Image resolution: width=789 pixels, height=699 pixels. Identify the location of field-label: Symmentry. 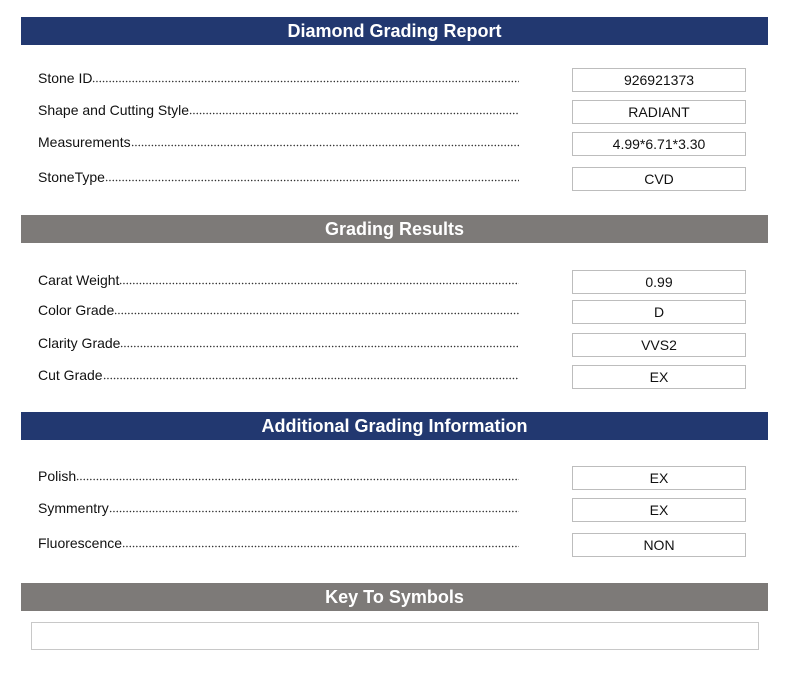
(278, 508).